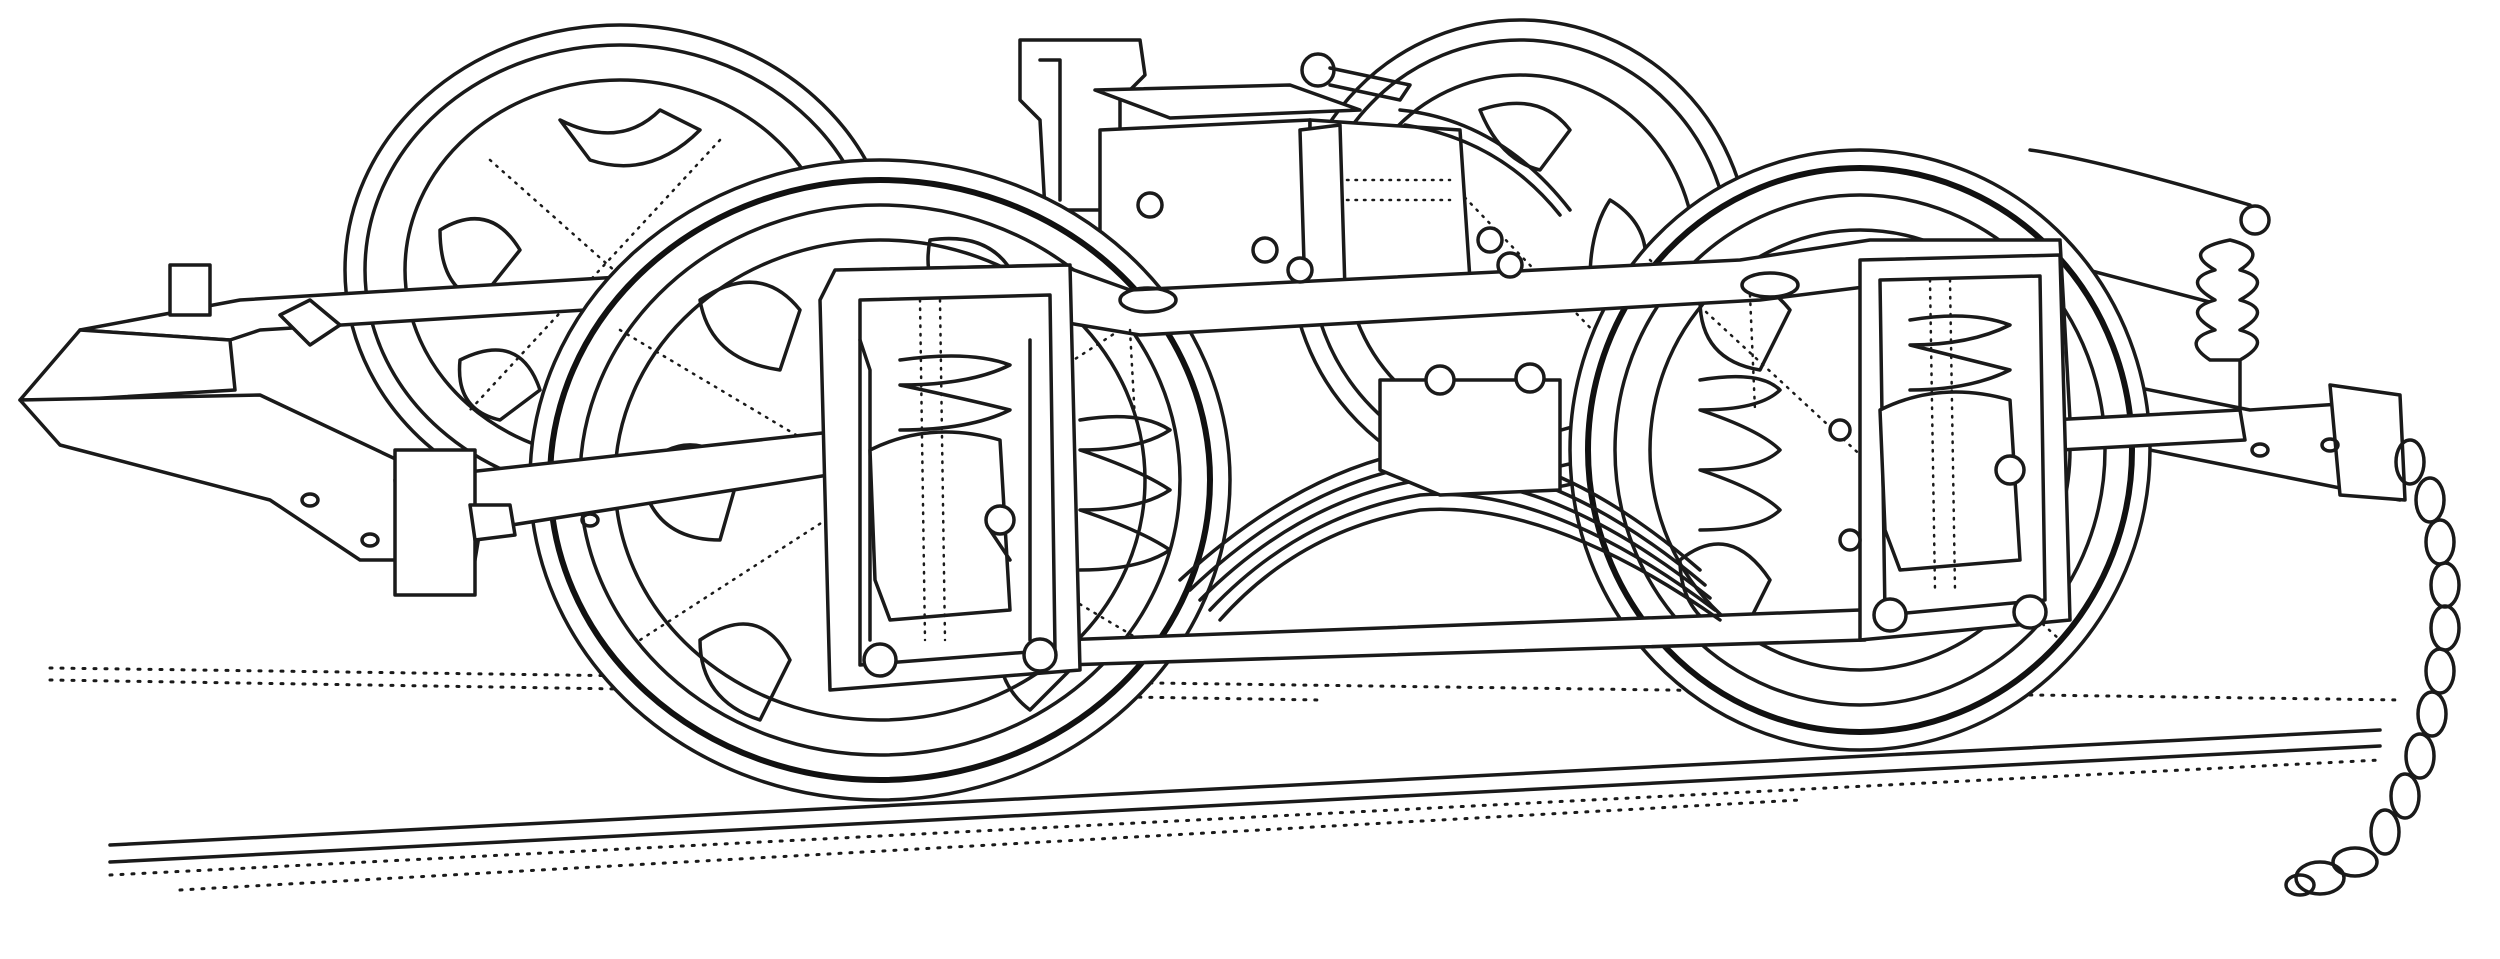 This screenshot has width=2500, height=959. I want to click on left-axlebox, so click(950, 477).